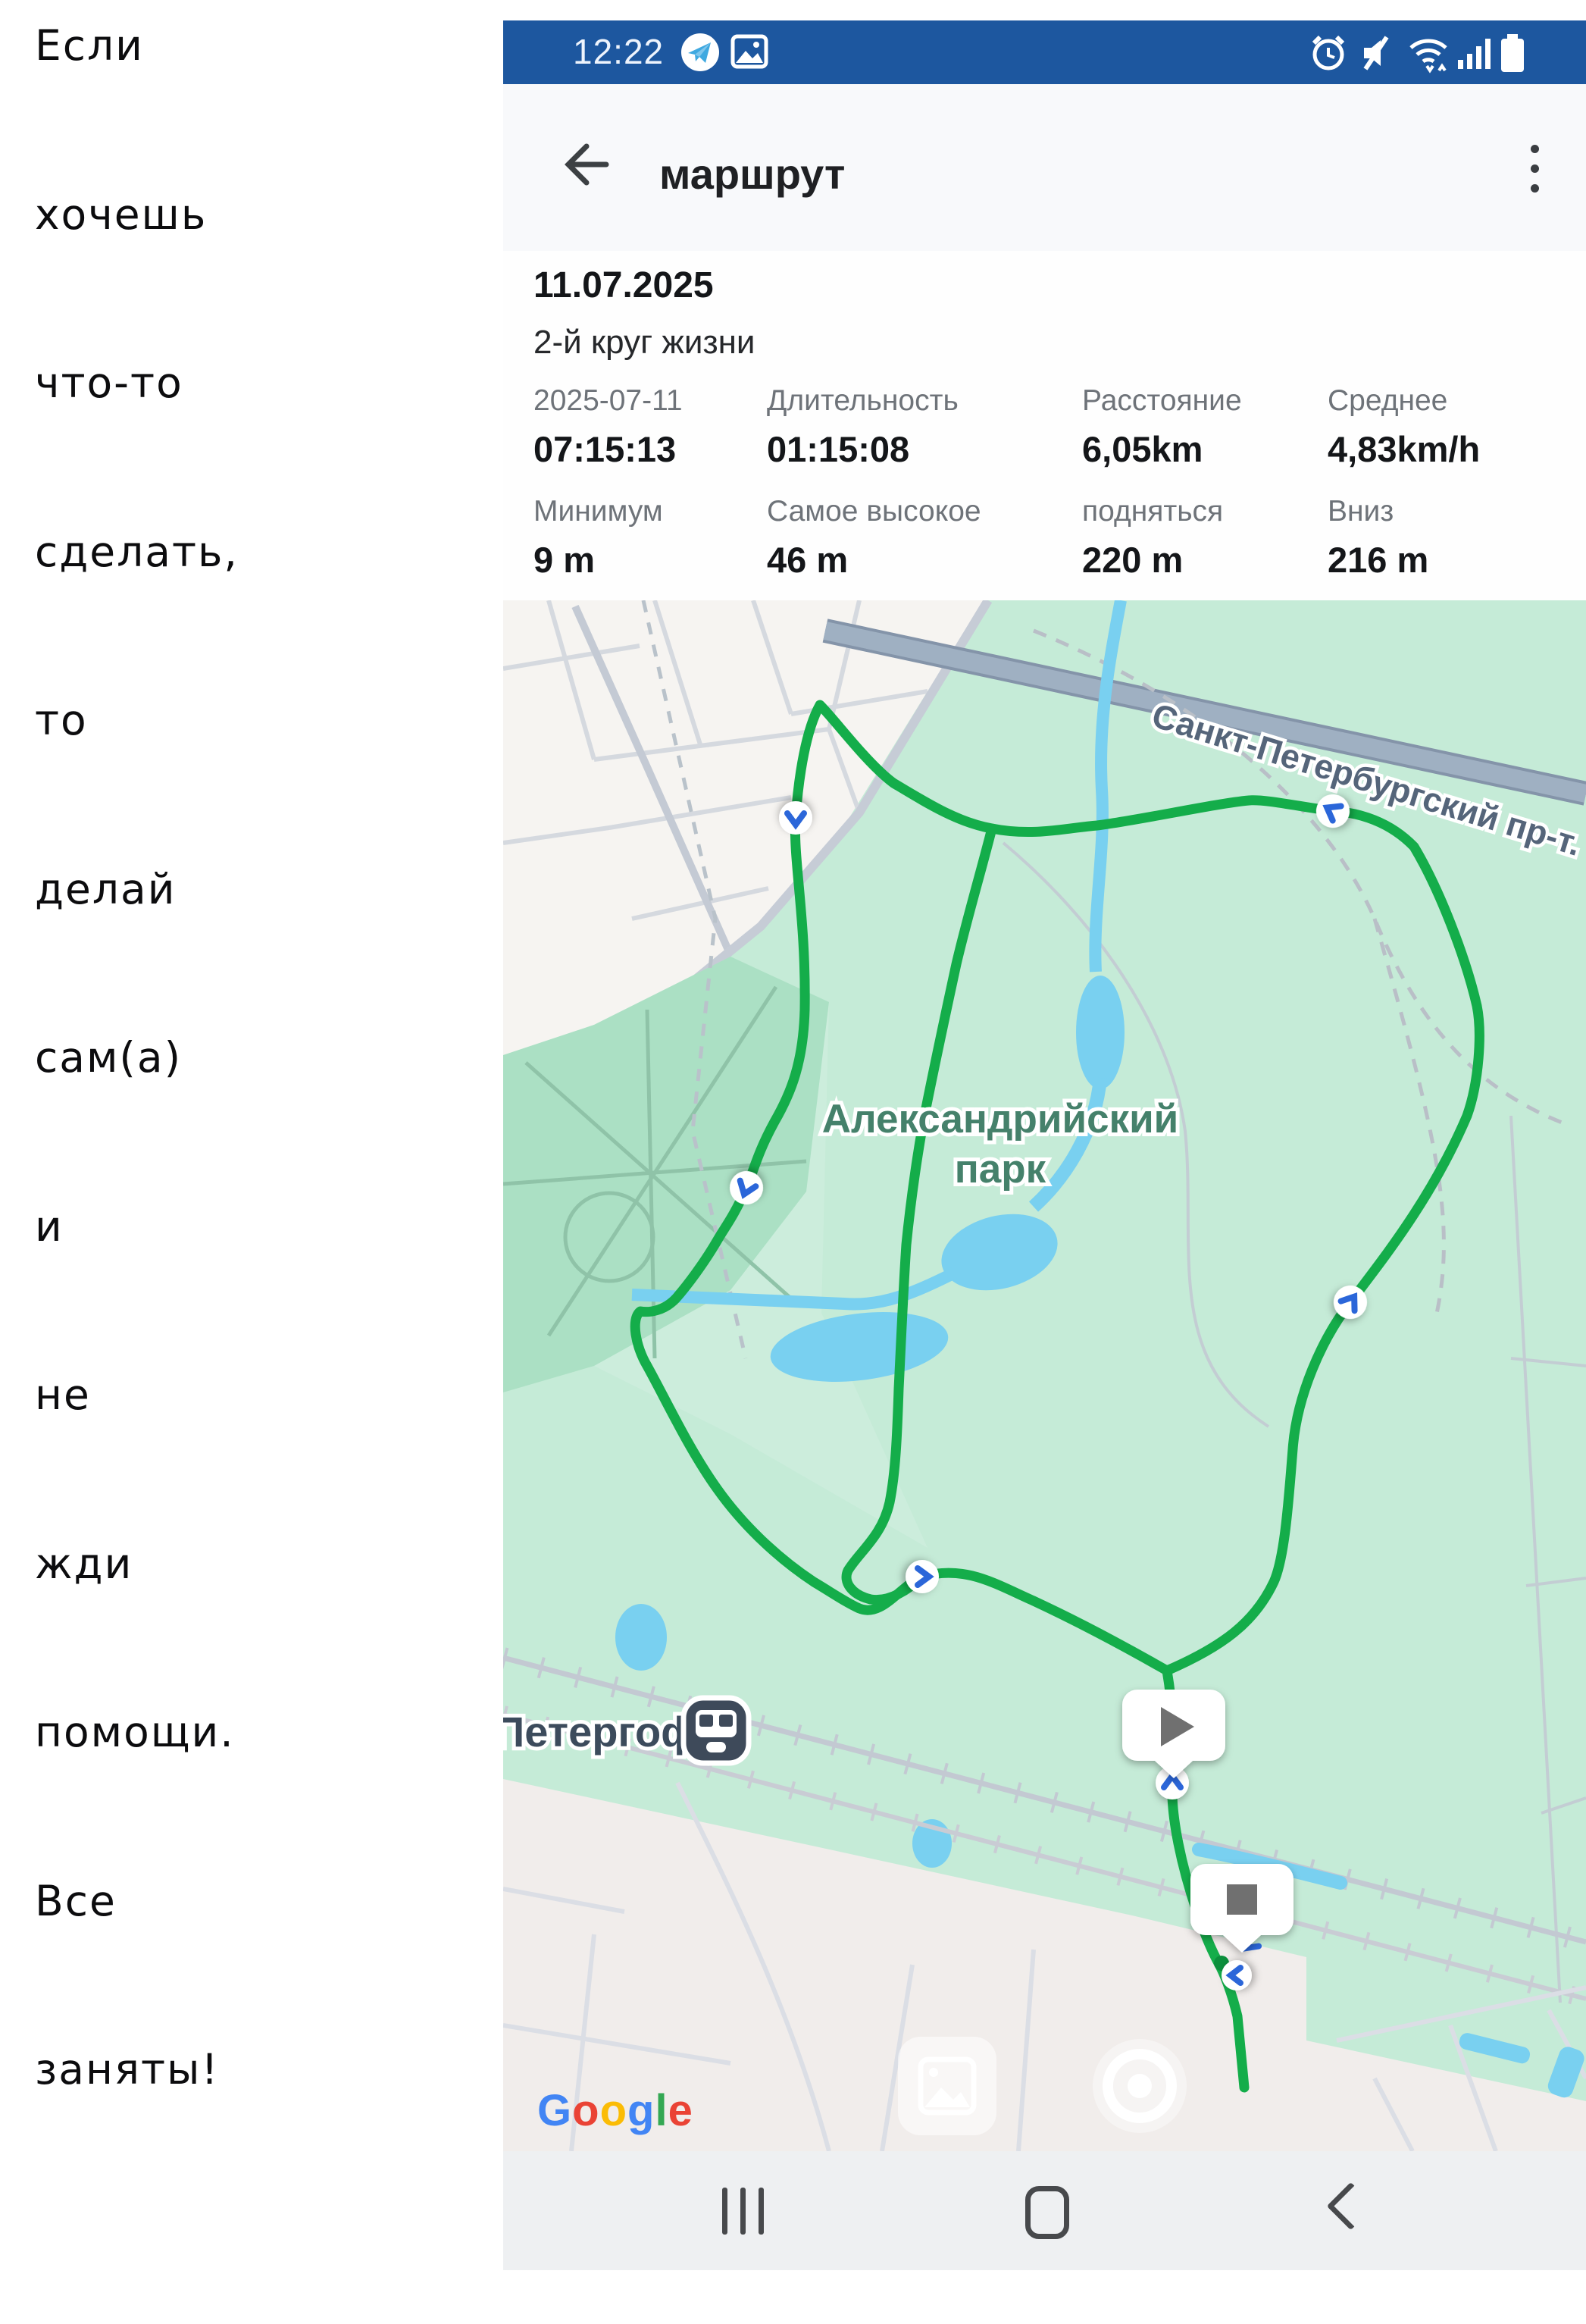  What do you see at coordinates (109, 1057) in the screenshot?
I see `quote-word: сам(а)` at bounding box center [109, 1057].